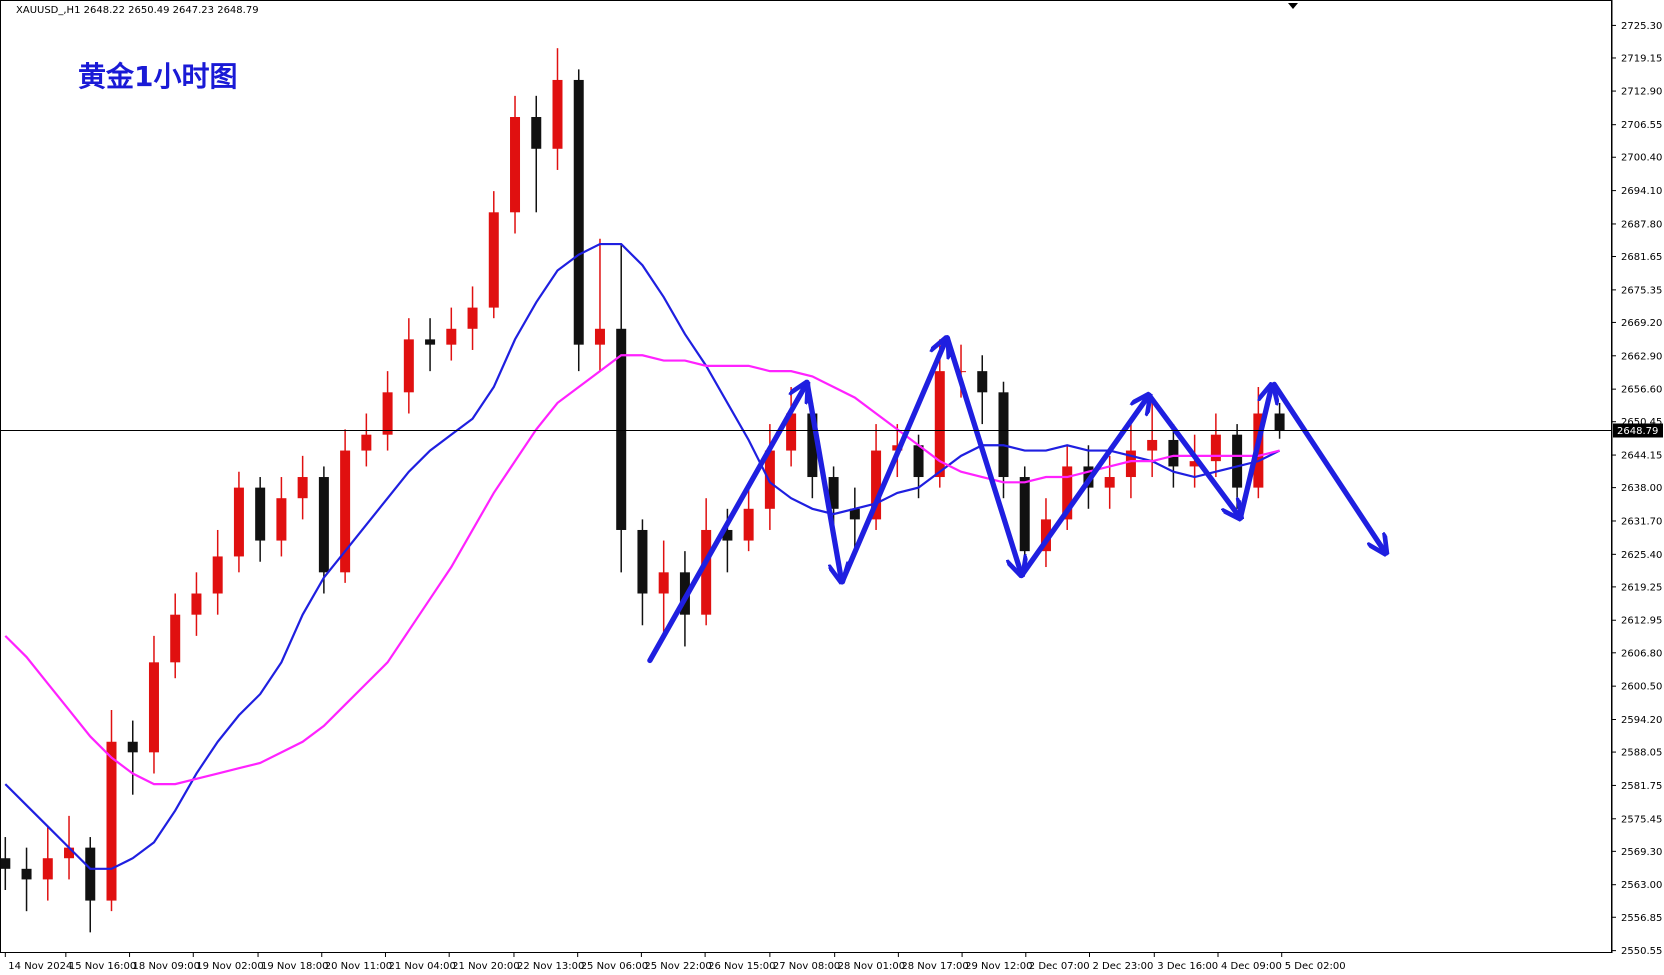 The image size is (1664, 975). Describe the element at coordinates (1641, 422) in the screenshot. I see `y-tick-label: 2650.45` at that location.